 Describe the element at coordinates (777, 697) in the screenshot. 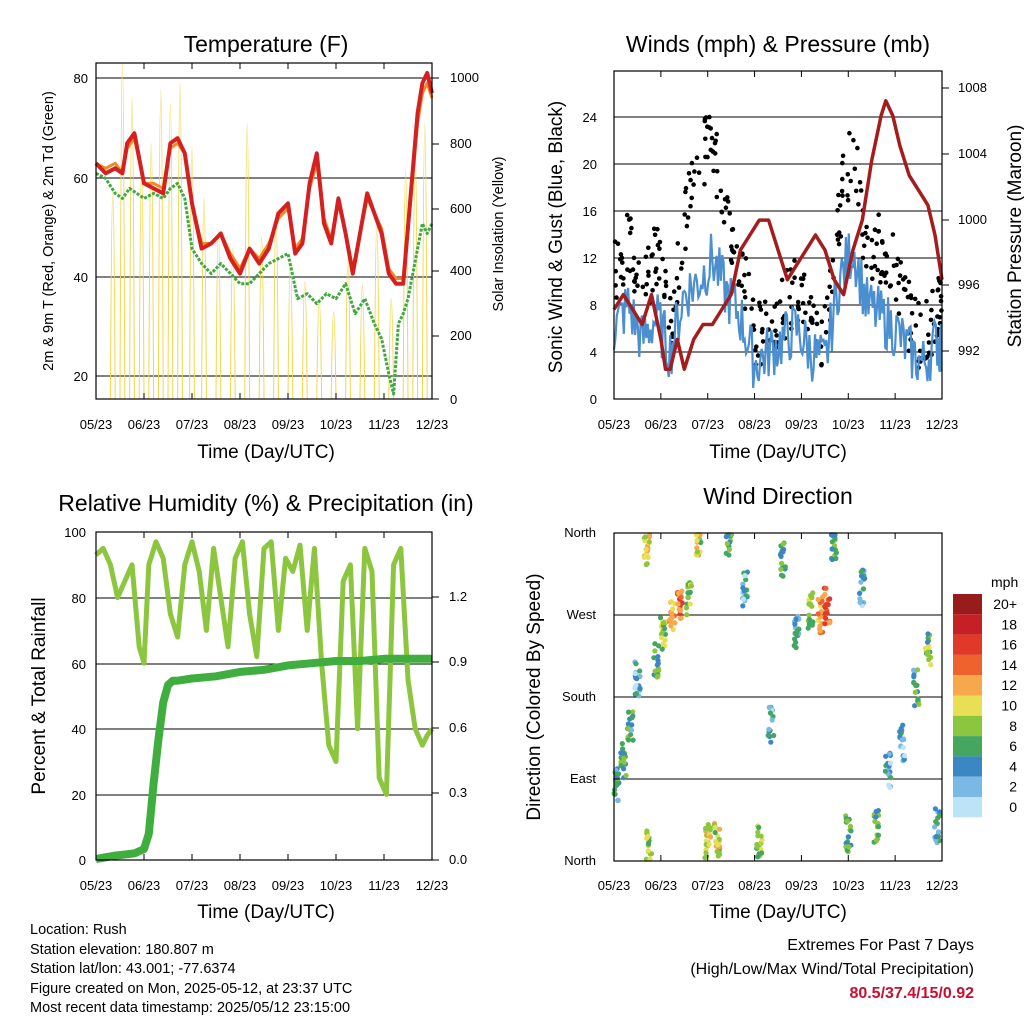

I see `direction-points` at that location.